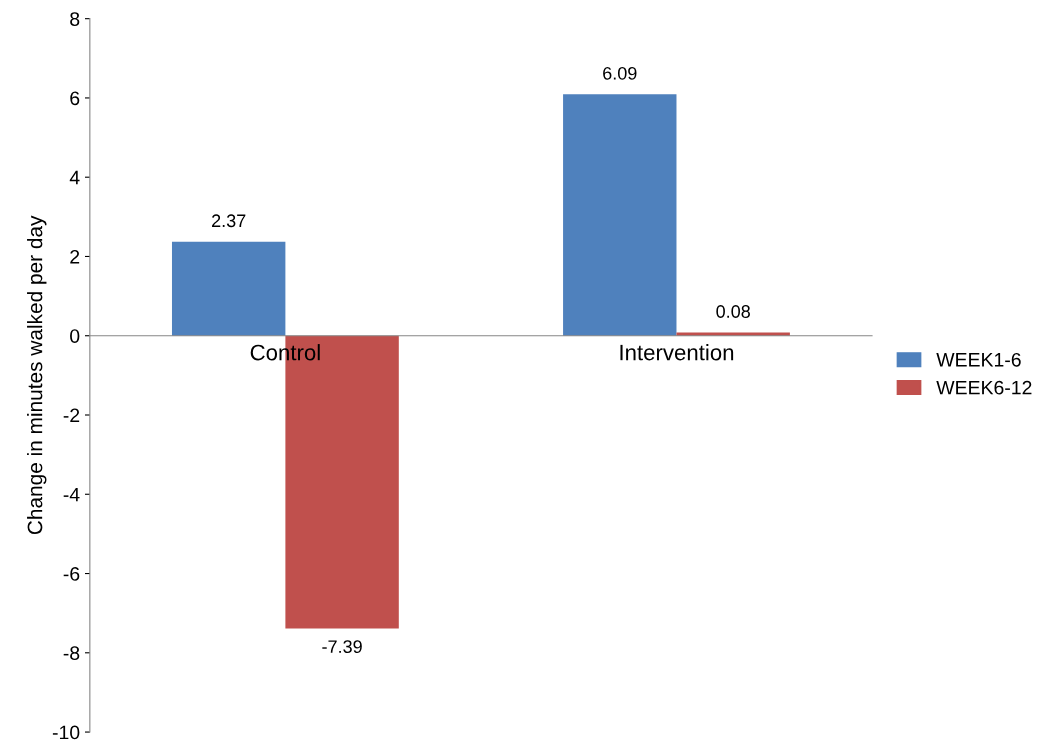 The height and width of the screenshot is (747, 1057). What do you see at coordinates (71, 494) in the screenshot?
I see `y-tick-label: -4` at bounding box center [71, 494].